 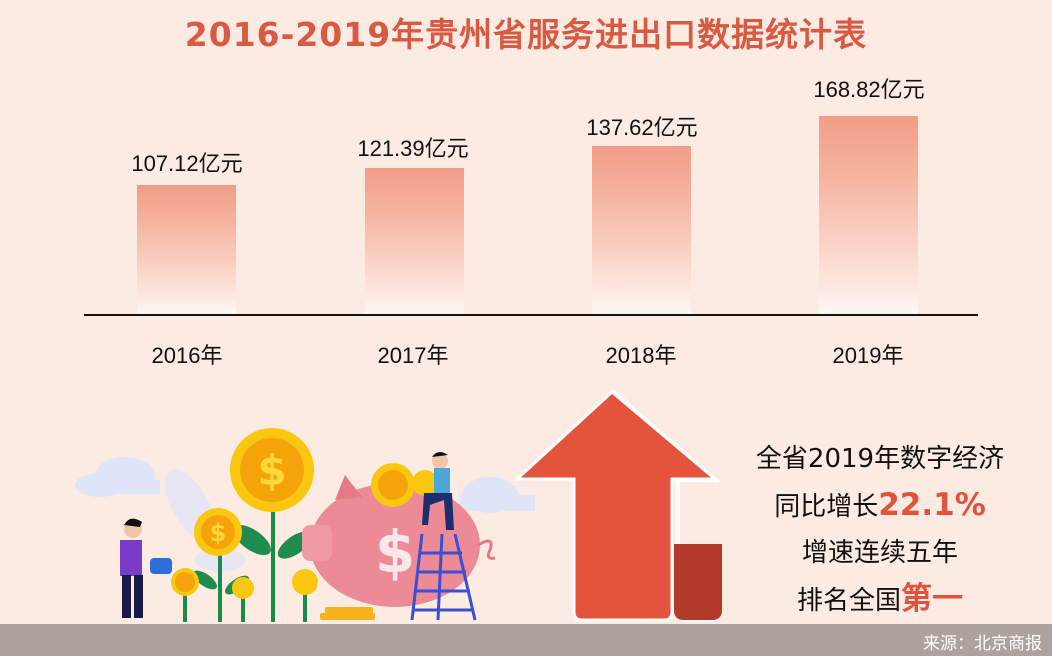 I want to click on highlight-message: 全省2019年数字经济 同比增长22.1% 增速连续五年 排名全国第一, so click(x=880, y=530).